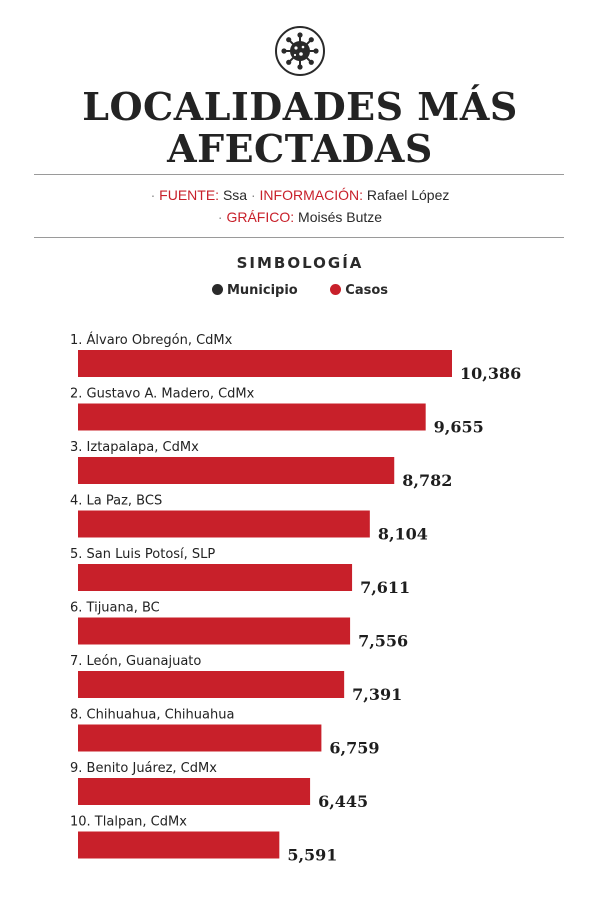  What do you see at coordinates (162, 394) in the screenshot?
I see `category-label: 2. Gustavo A. Madero, CdMx` at bounding box center [162, 394].